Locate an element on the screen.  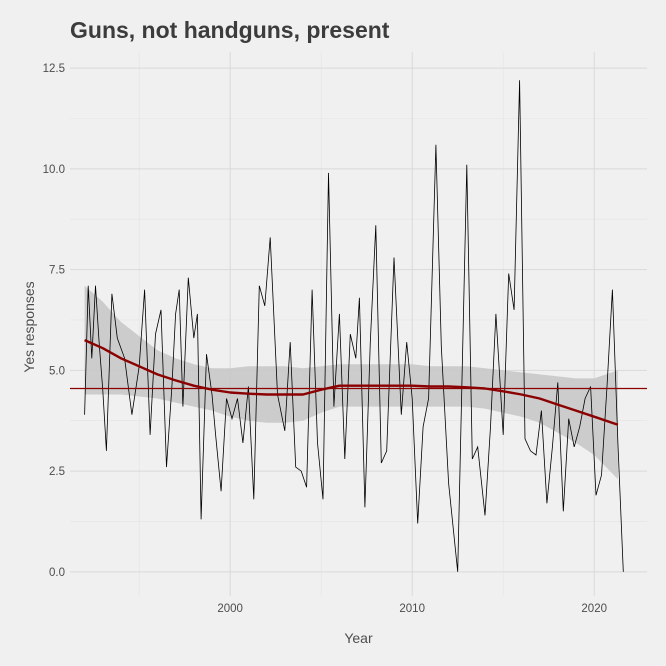
x-tick-label: 2020 is located at coordinates (594, 609).